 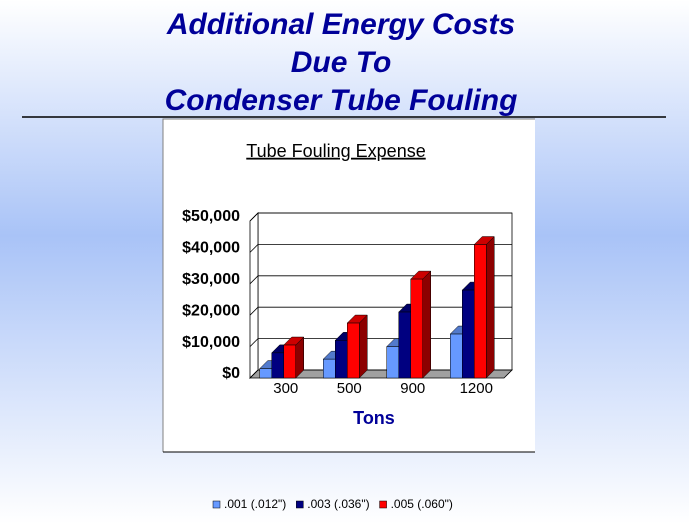 What do you see at coordinates (412, 388) in the screenshot?
I see `x-tick-label: 900` at bounding box center [412, 388].